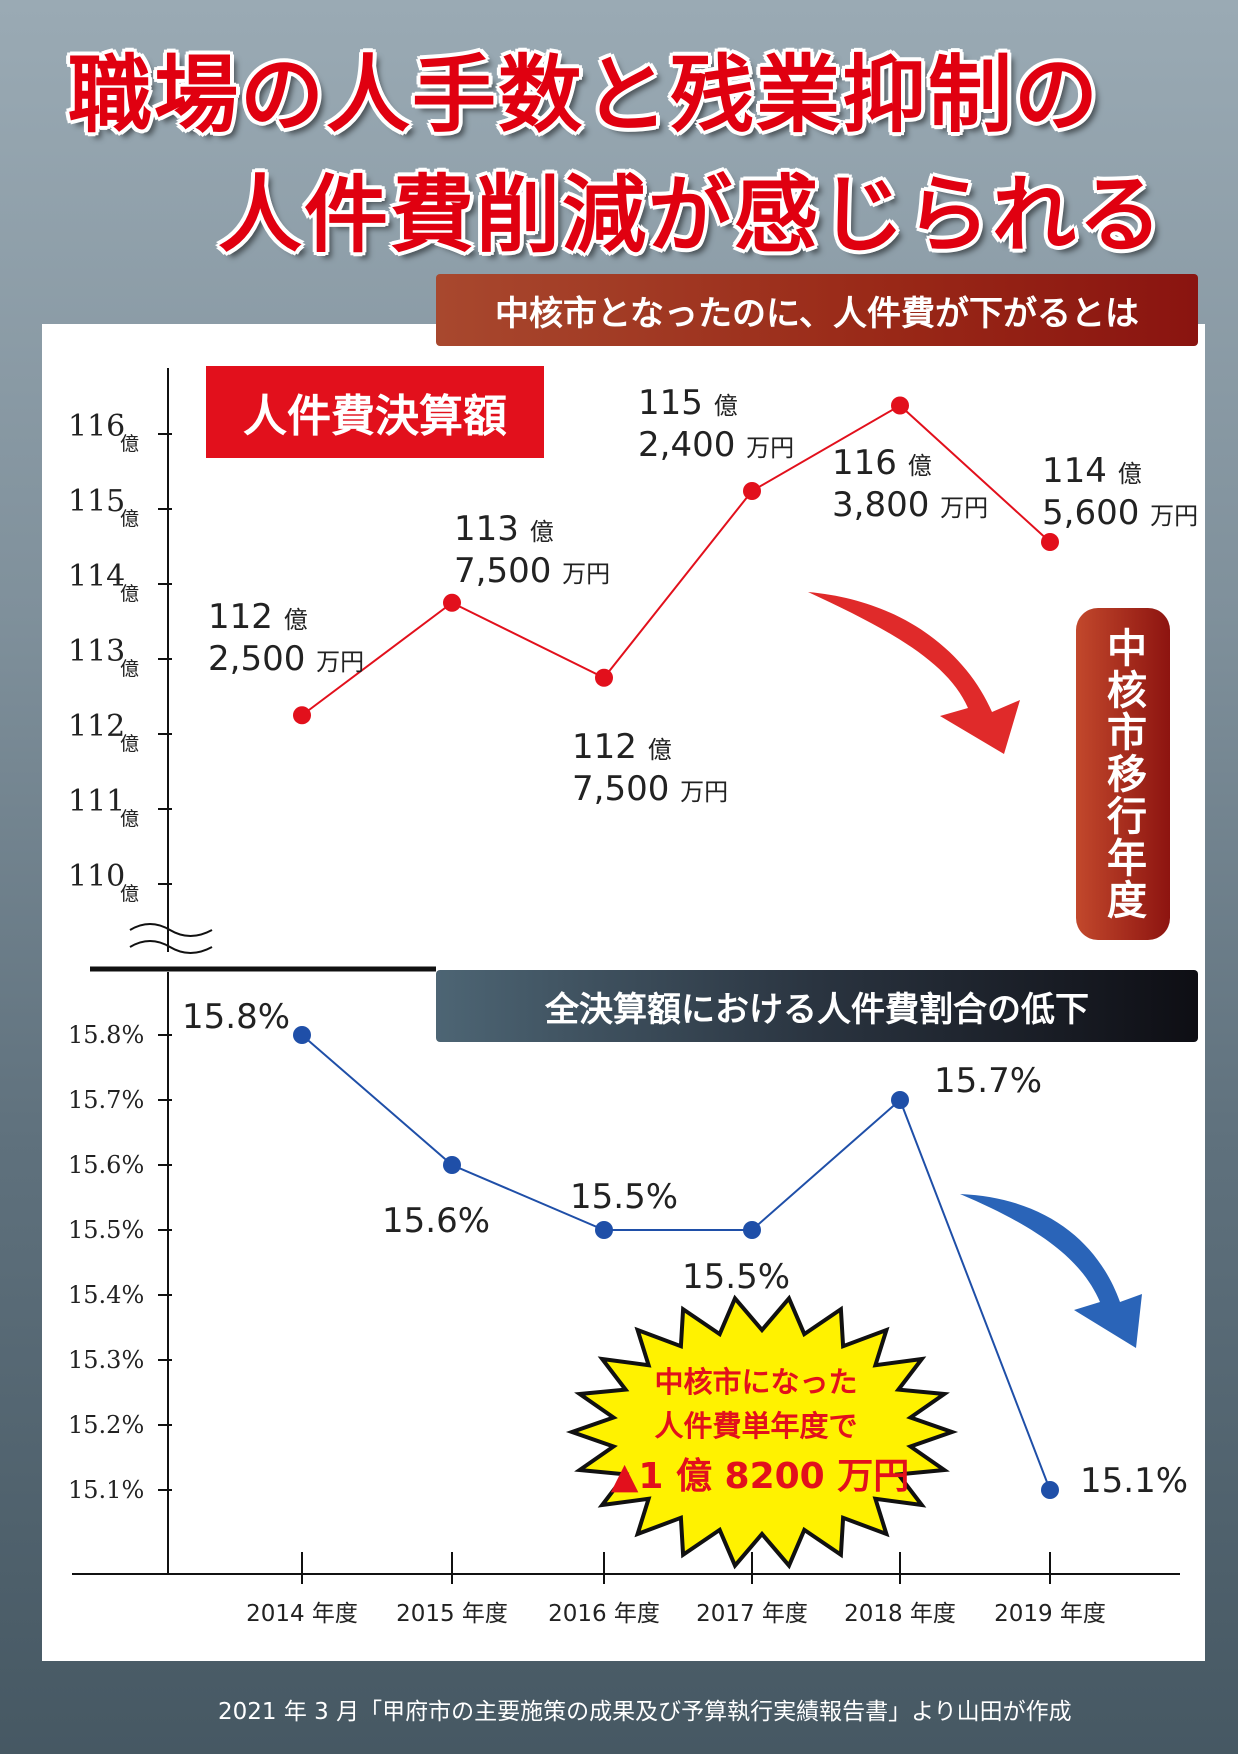  What do you see at coordinates (676, 560) in the screenshot?
I see `top-series-line` at bounding box center [676, 560].